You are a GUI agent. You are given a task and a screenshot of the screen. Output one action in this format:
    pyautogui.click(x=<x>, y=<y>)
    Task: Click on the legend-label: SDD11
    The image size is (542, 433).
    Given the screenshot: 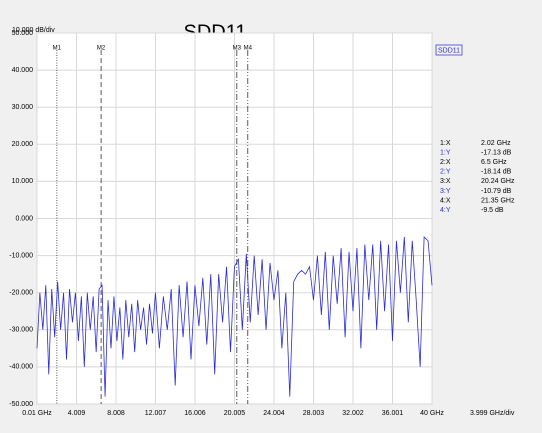 What is the action you would take?
    pyautogui.click(x=449, y=50)
    